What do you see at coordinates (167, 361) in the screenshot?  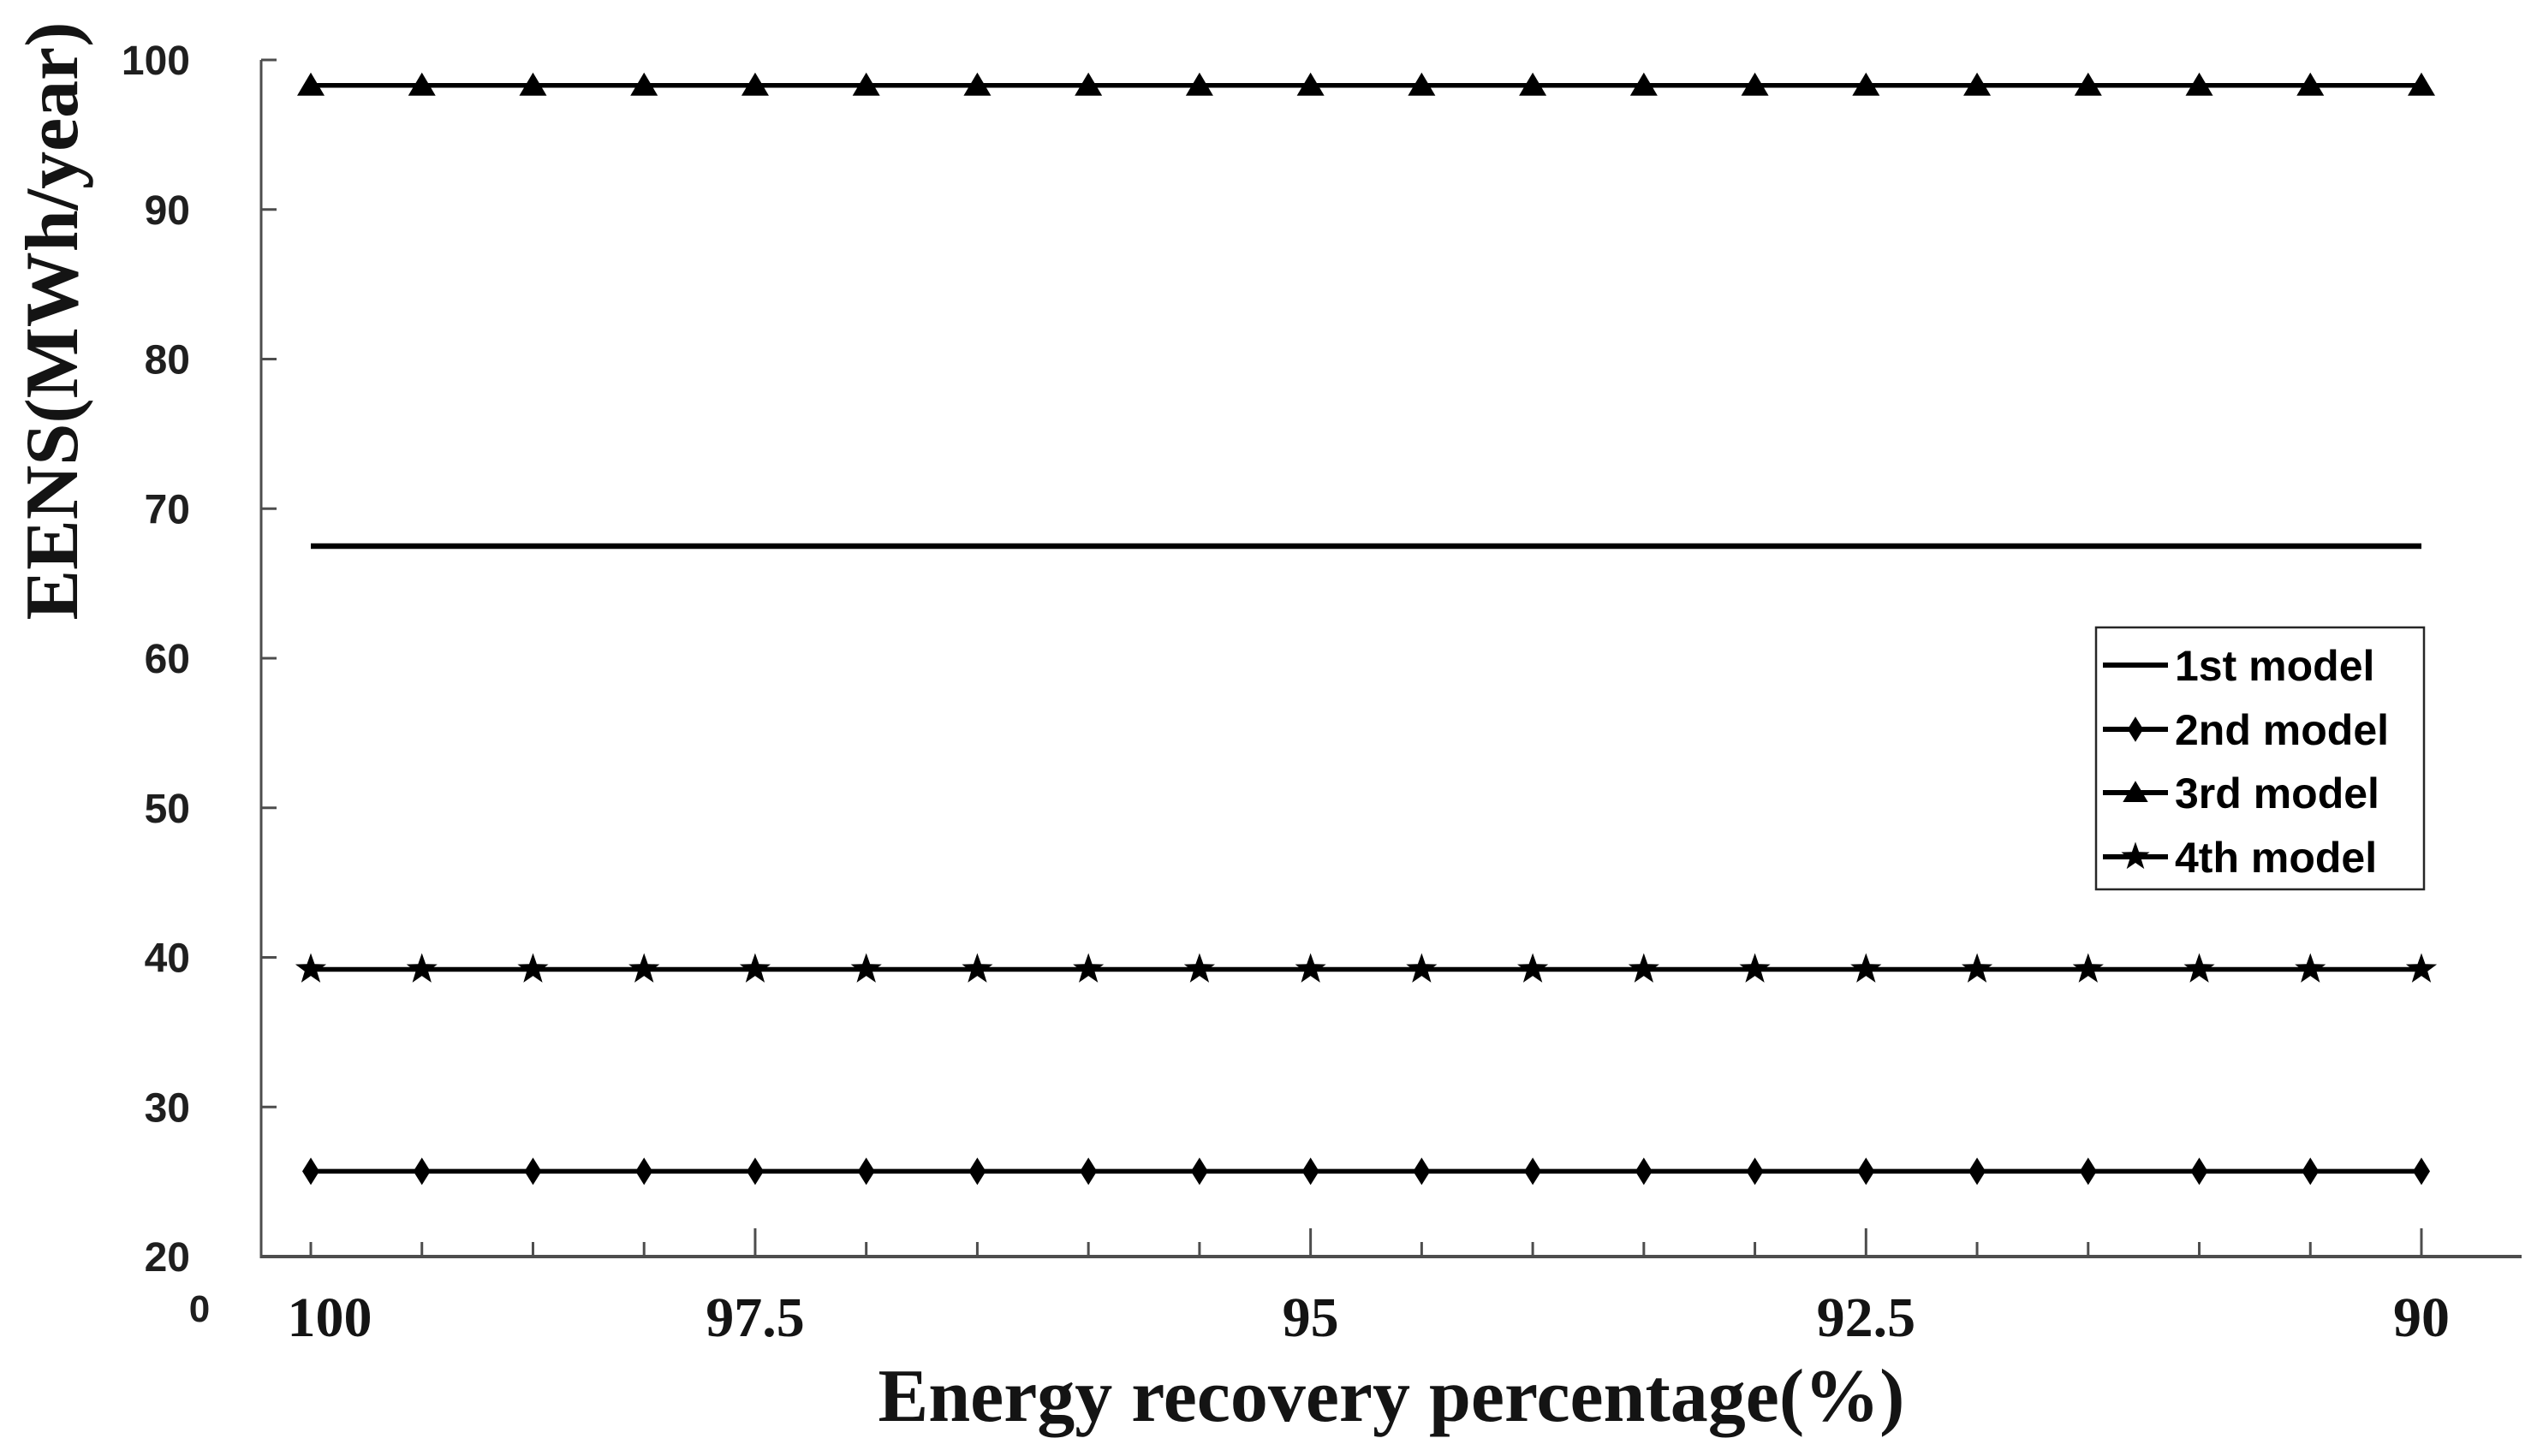 I see `y-tick-label: 80` at bounding box center [167, 361].